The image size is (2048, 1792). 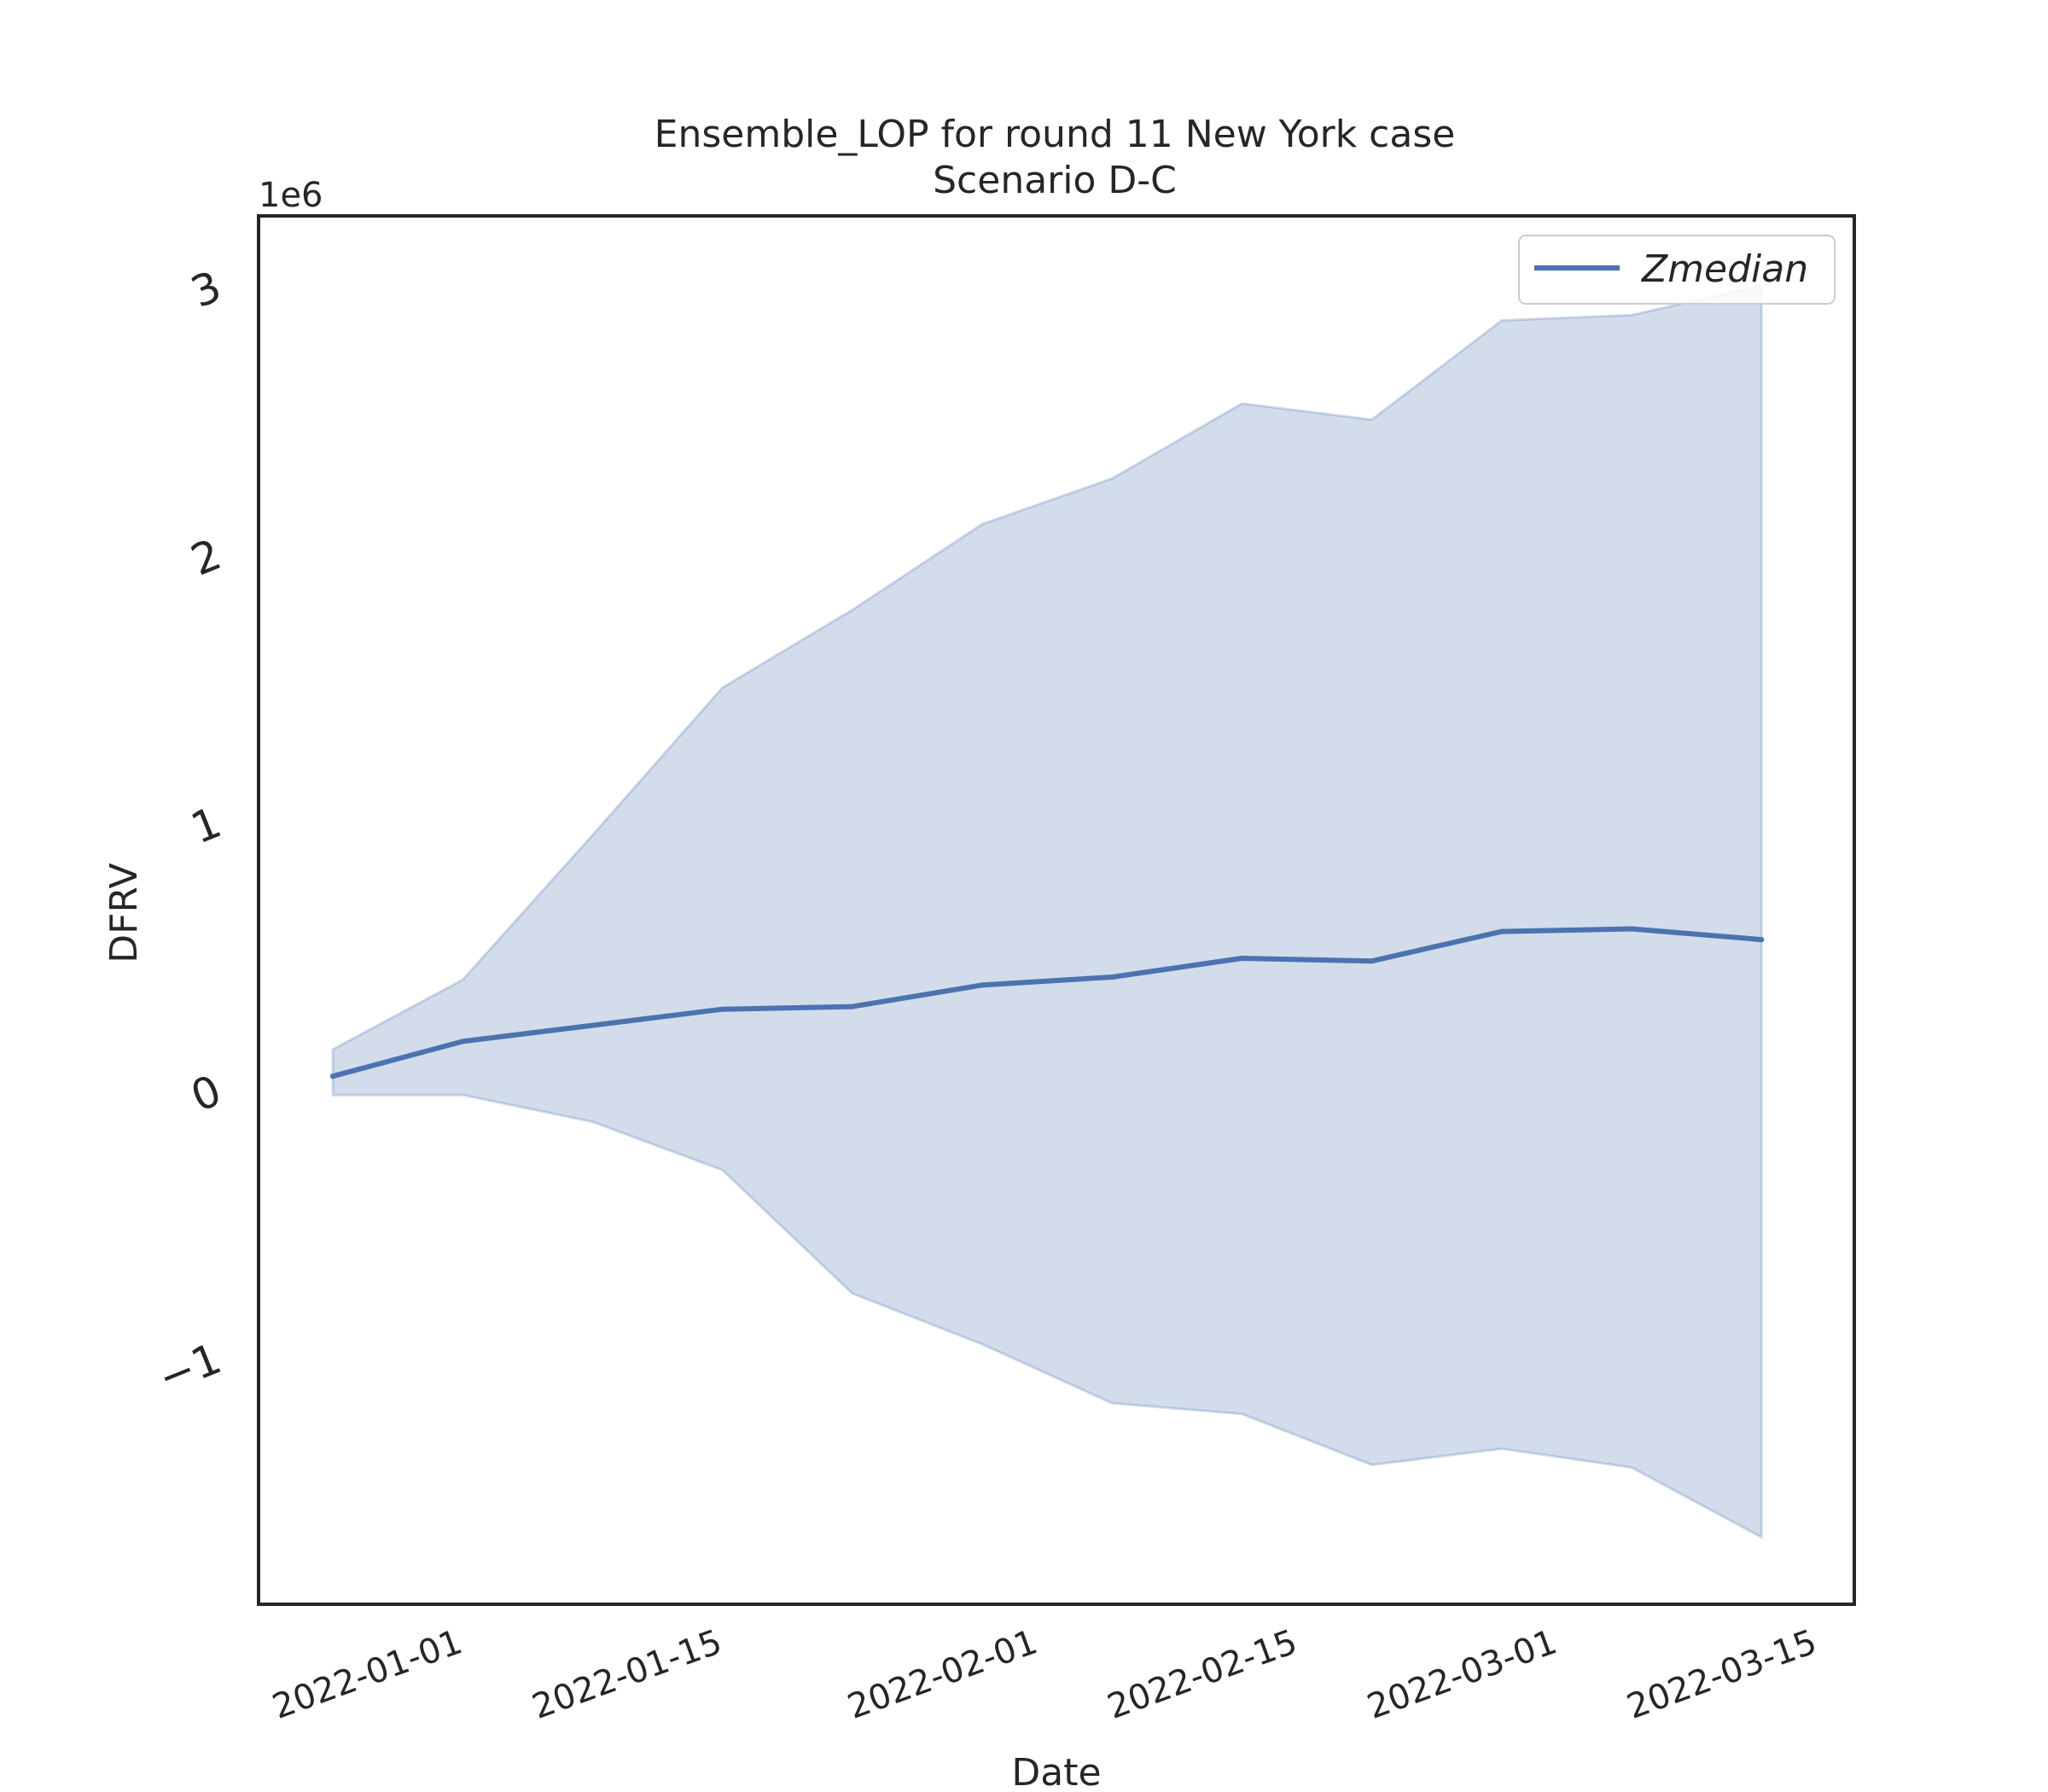 What do you see at coordinates (1202, 1674) in the screenshot?
I see `x-tick-label: 2022-02-15` at bounding box center [1202, 1674].